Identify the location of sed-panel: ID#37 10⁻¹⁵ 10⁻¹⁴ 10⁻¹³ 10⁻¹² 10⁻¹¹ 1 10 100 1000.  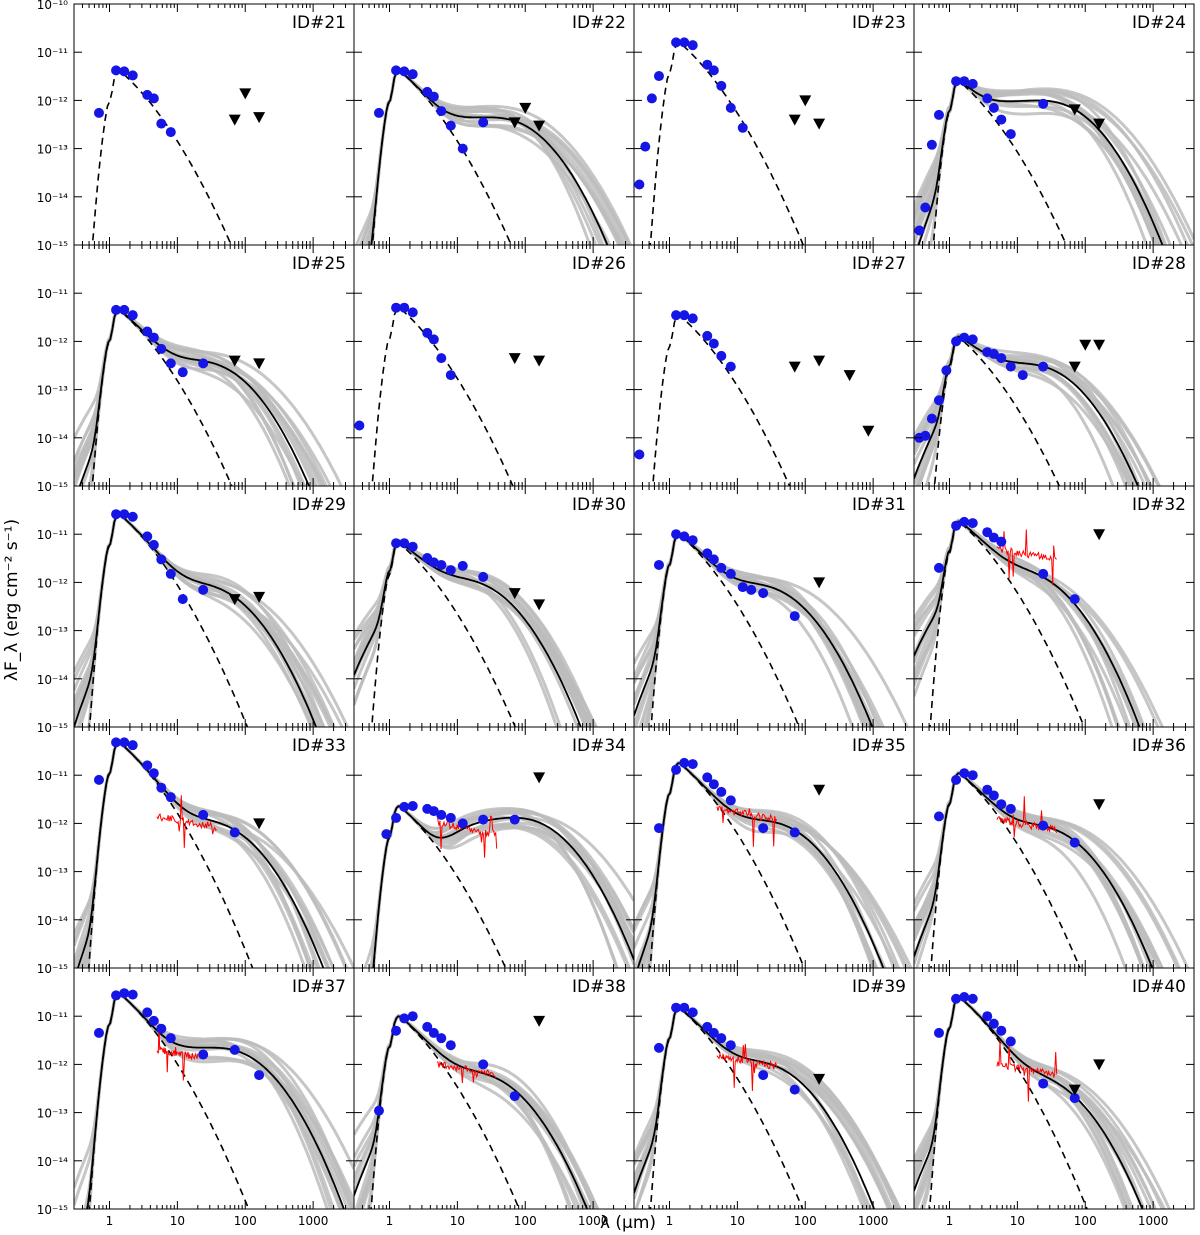
(196, 1097).